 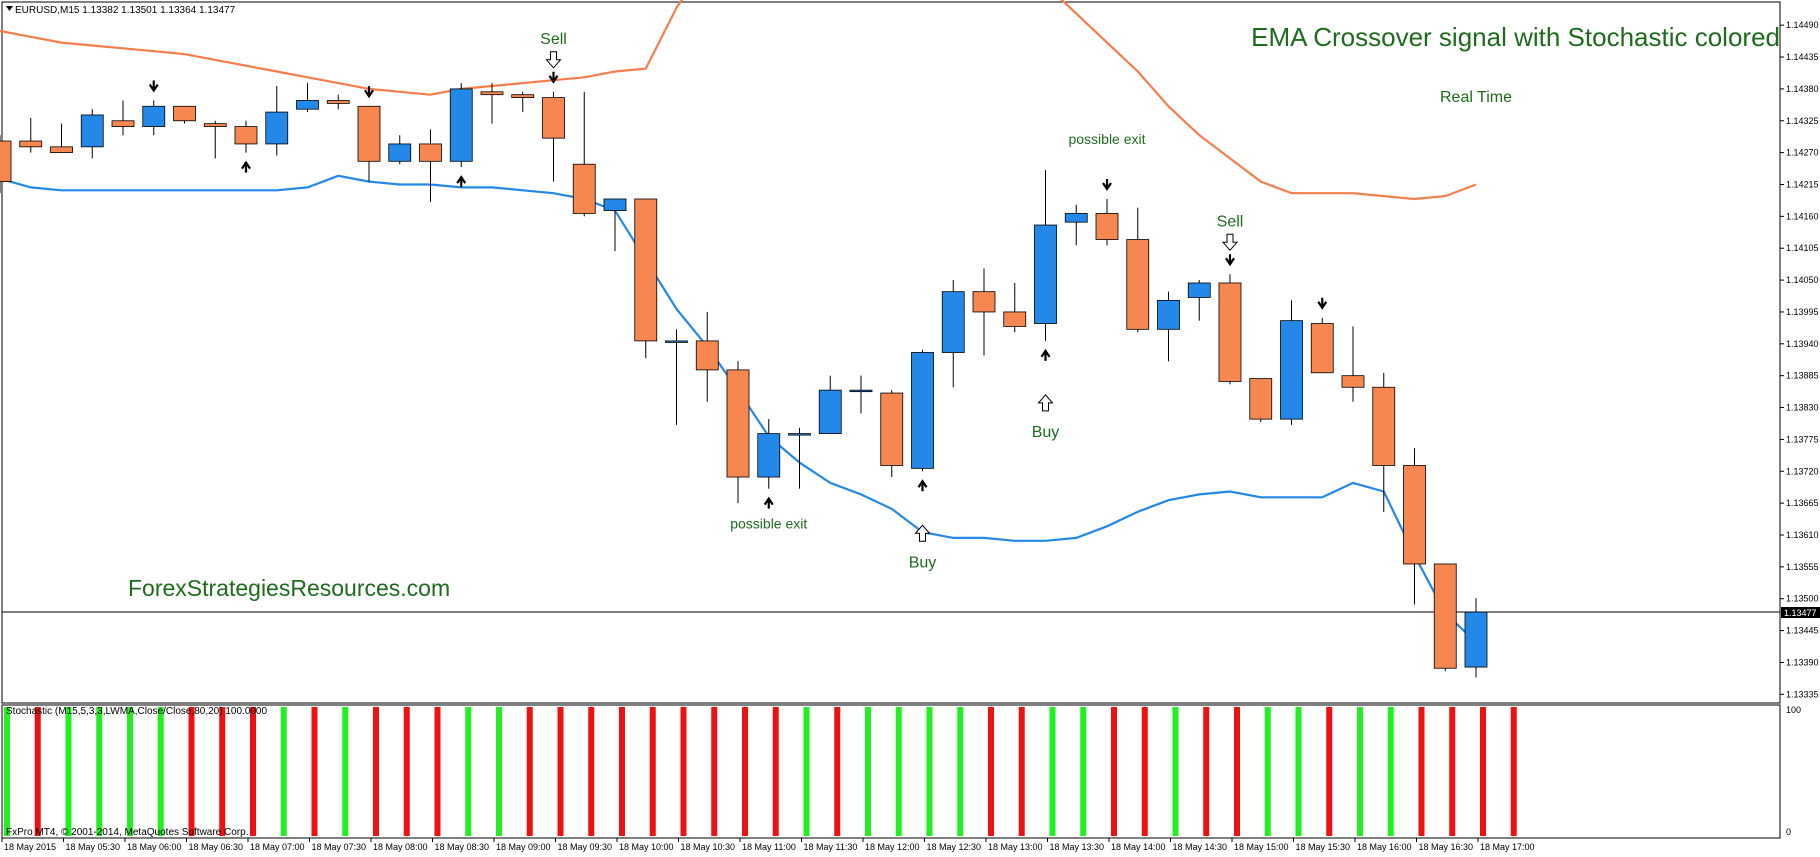 I want to click on price-tick-label: 1.14160, so click(x=1802, y=216).